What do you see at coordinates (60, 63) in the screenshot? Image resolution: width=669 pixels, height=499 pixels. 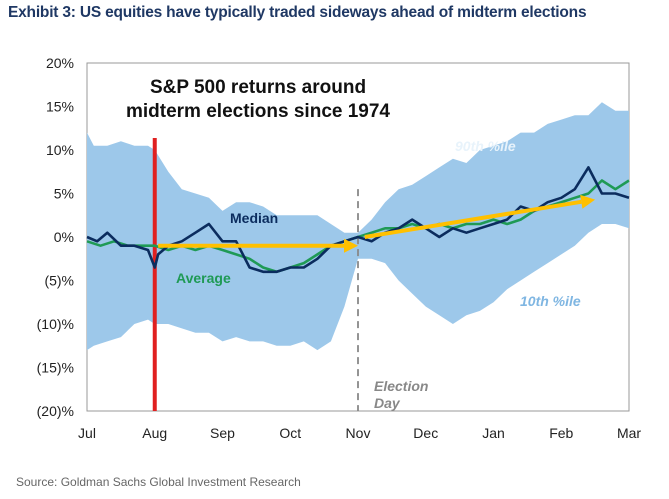 I see `y-tick-label-0: 20%` at bounding box center [60, 63].